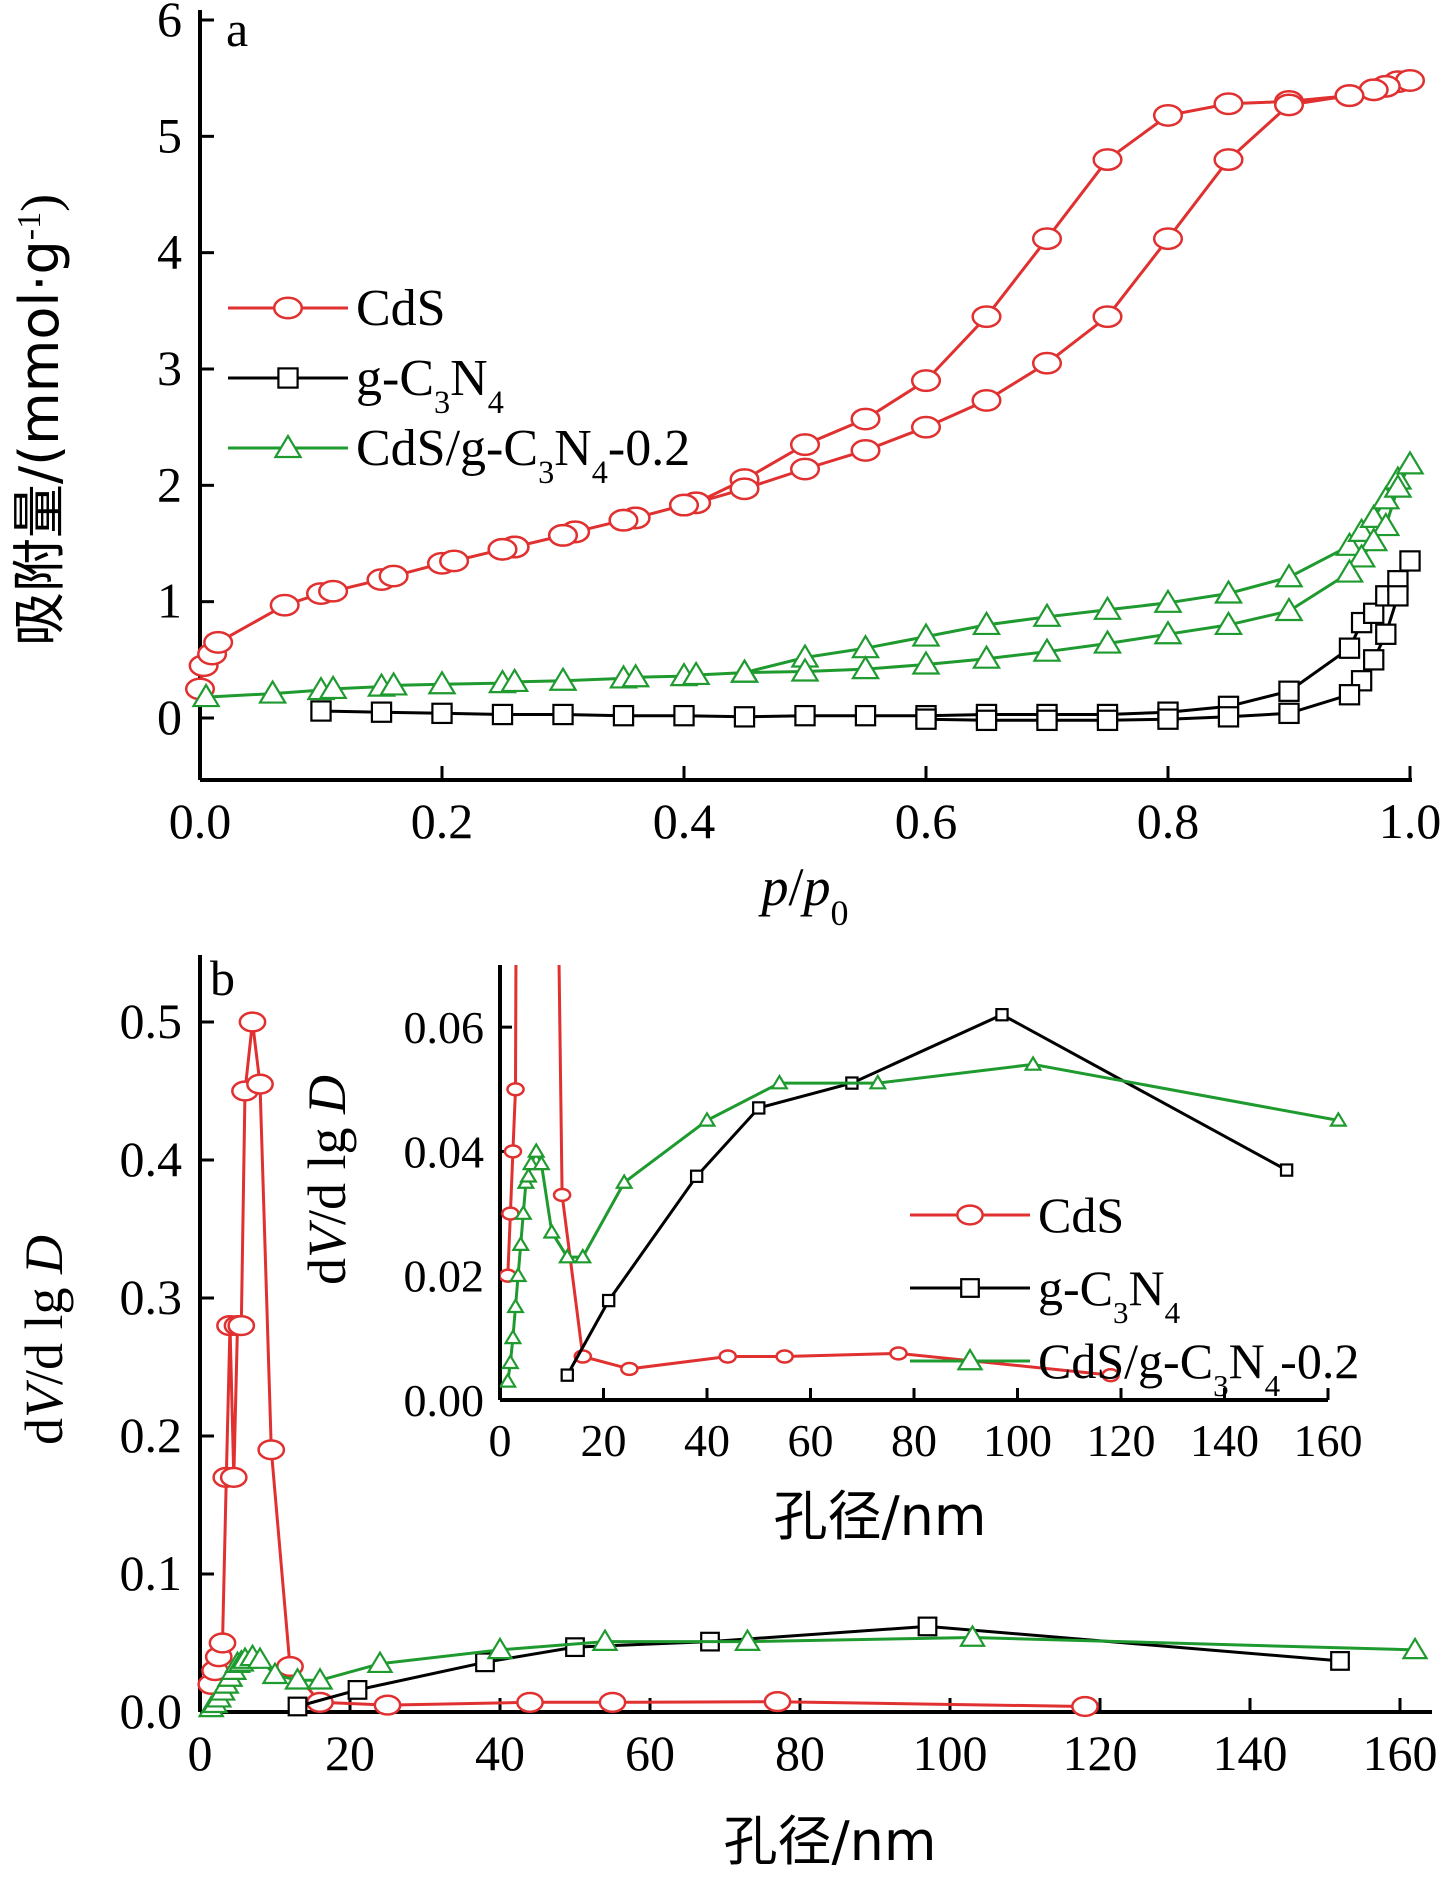  I want to click on chart-b-point-g-c3n4, so click(575, 1647).